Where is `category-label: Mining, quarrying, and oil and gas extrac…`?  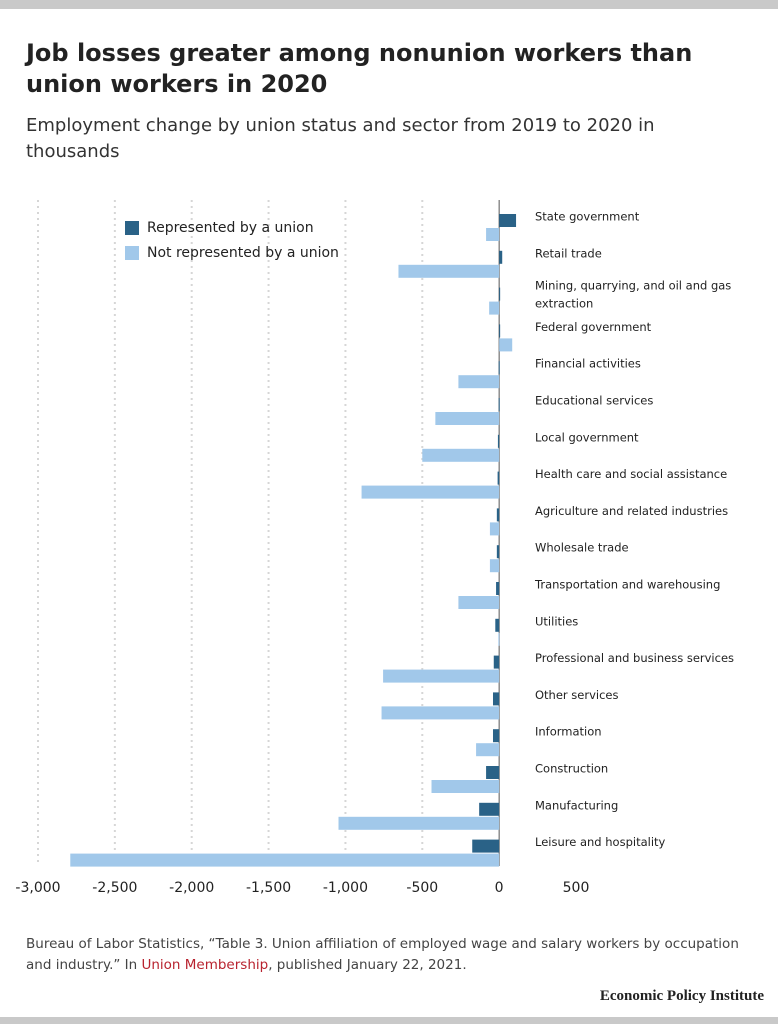 category-label: Mining, quarrying, and oil and gas extrac… is located at coordinates (633, 294).